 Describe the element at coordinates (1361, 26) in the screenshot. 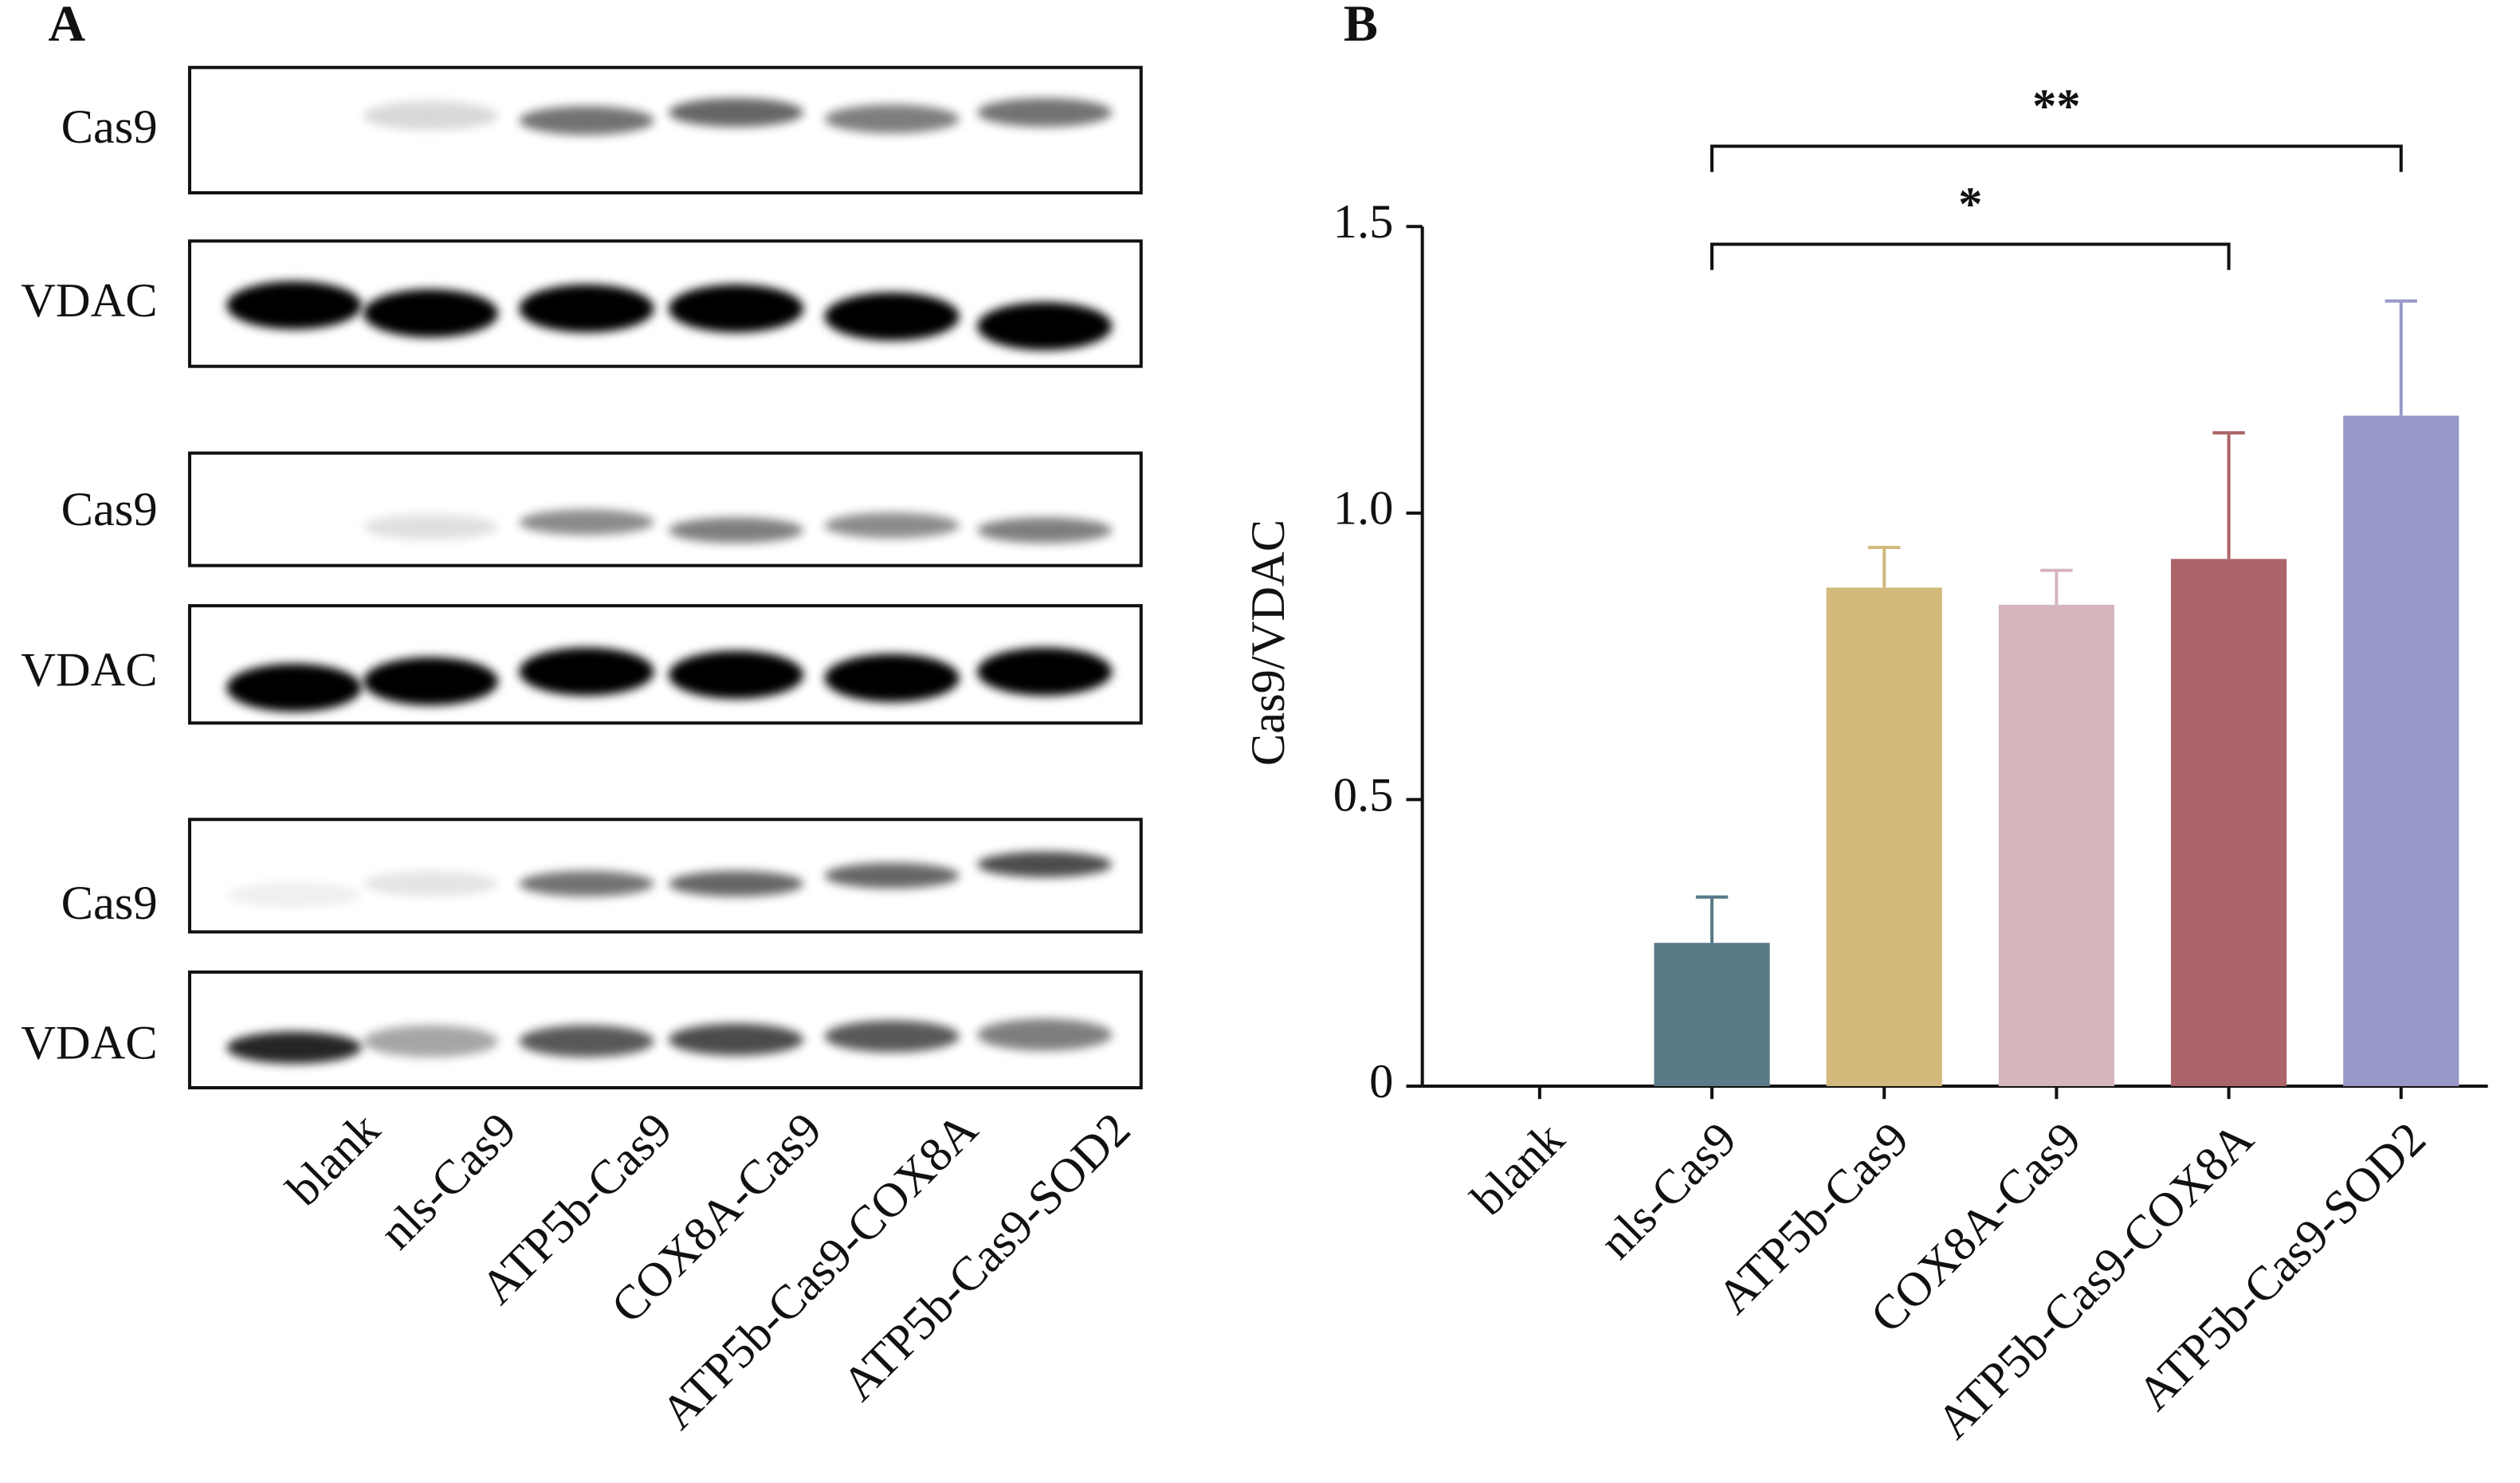

I see `panel-label: B` at that location.